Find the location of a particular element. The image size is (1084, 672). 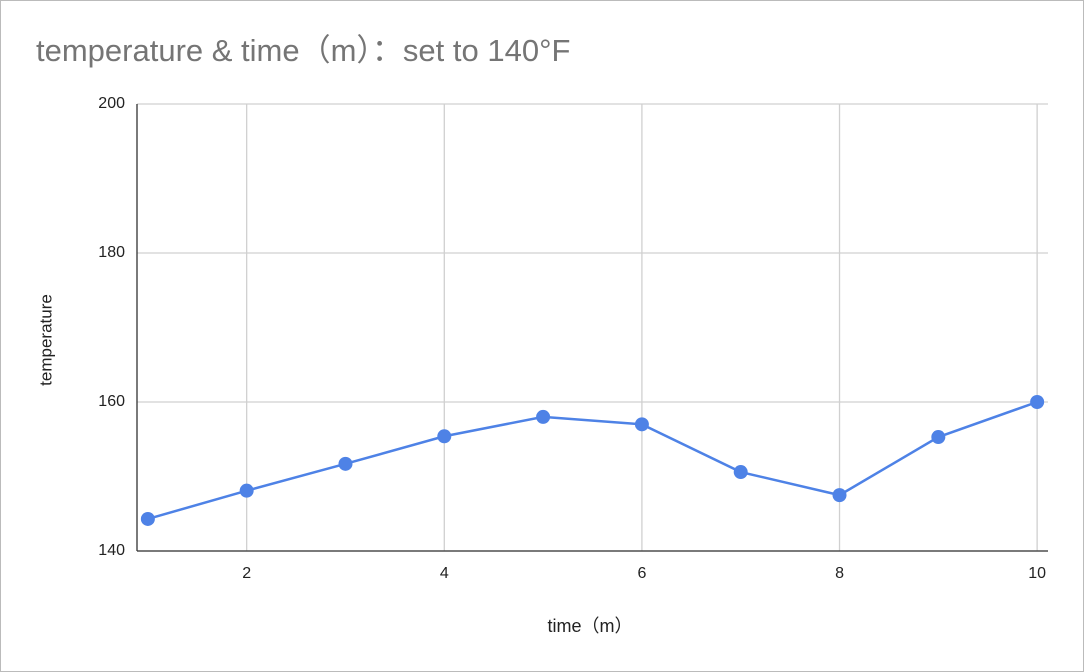

x-axis-label: time（m） is located at coordinates (590, 626).